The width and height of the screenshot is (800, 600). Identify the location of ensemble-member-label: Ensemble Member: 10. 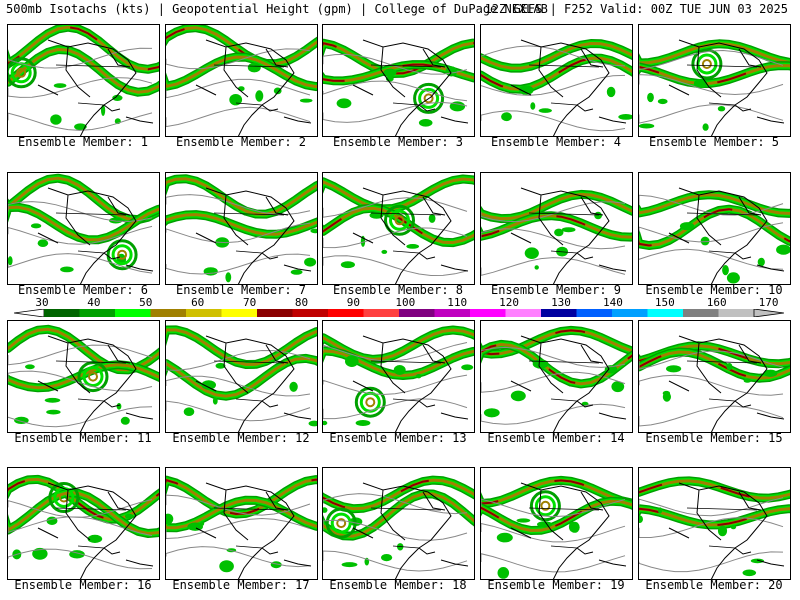
(714, 290).